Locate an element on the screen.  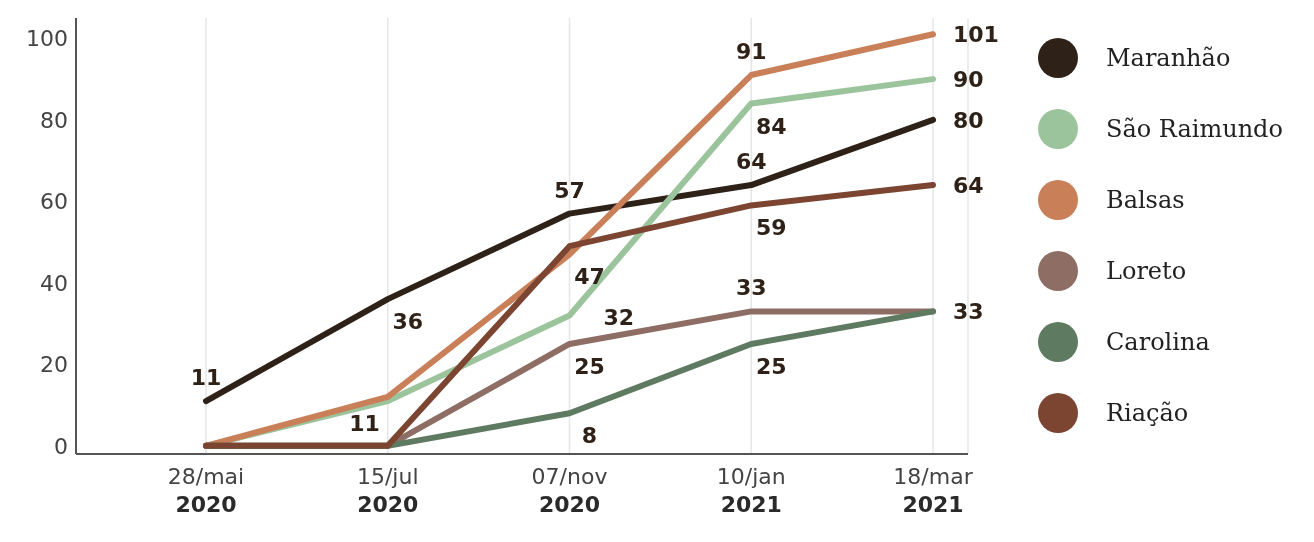
y-tick-label: 60 is located at coordinates (54, 202).